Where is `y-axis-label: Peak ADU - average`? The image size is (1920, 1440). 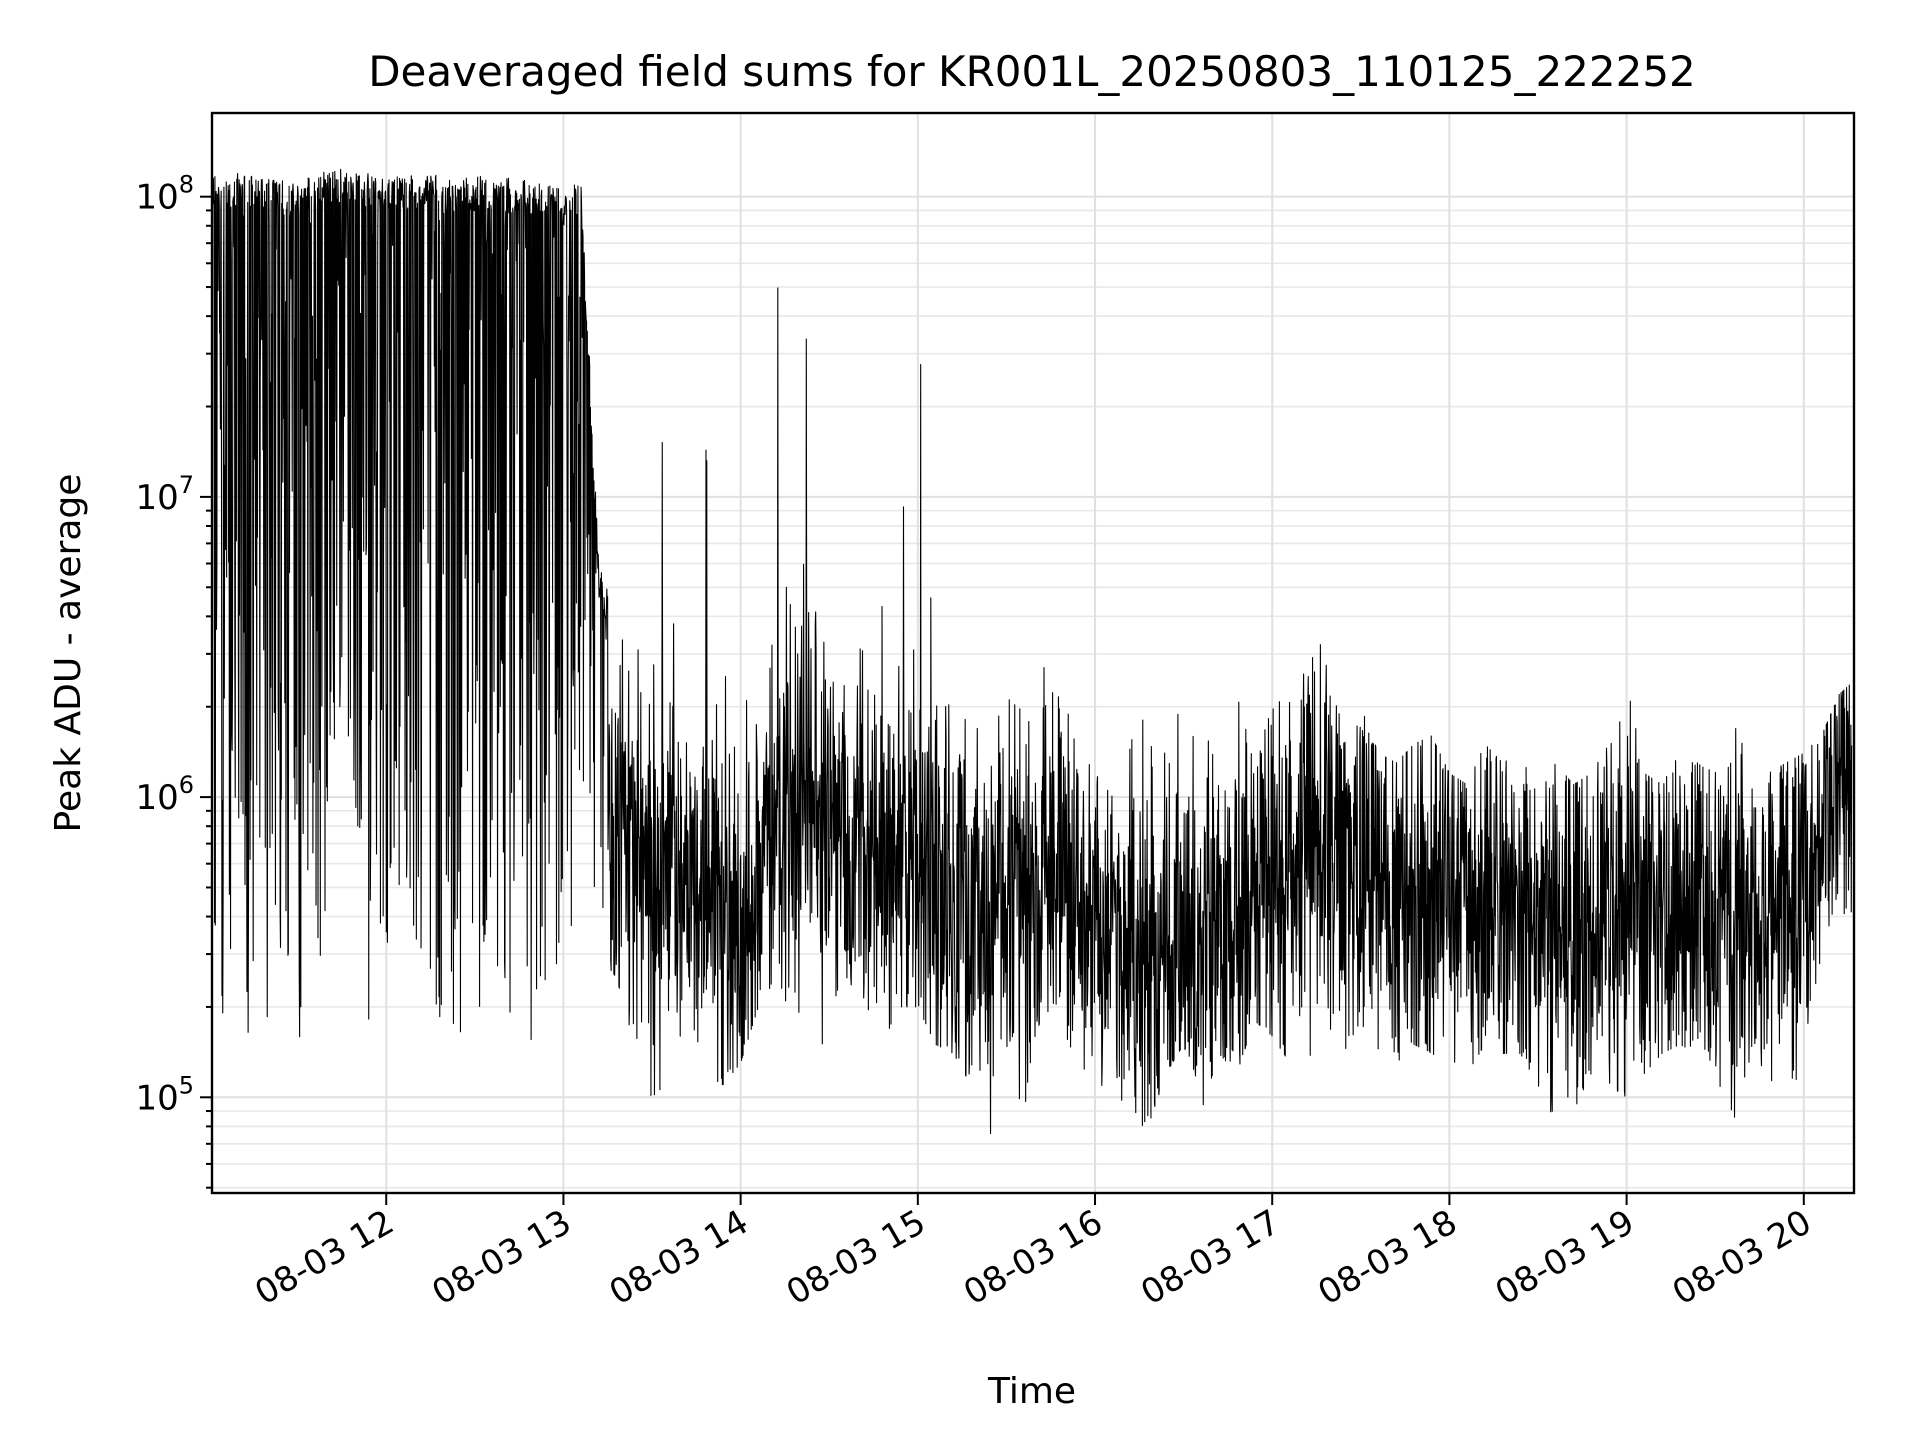 y-axis-label: Peak ADU - average is located at coordinates (68, 653).